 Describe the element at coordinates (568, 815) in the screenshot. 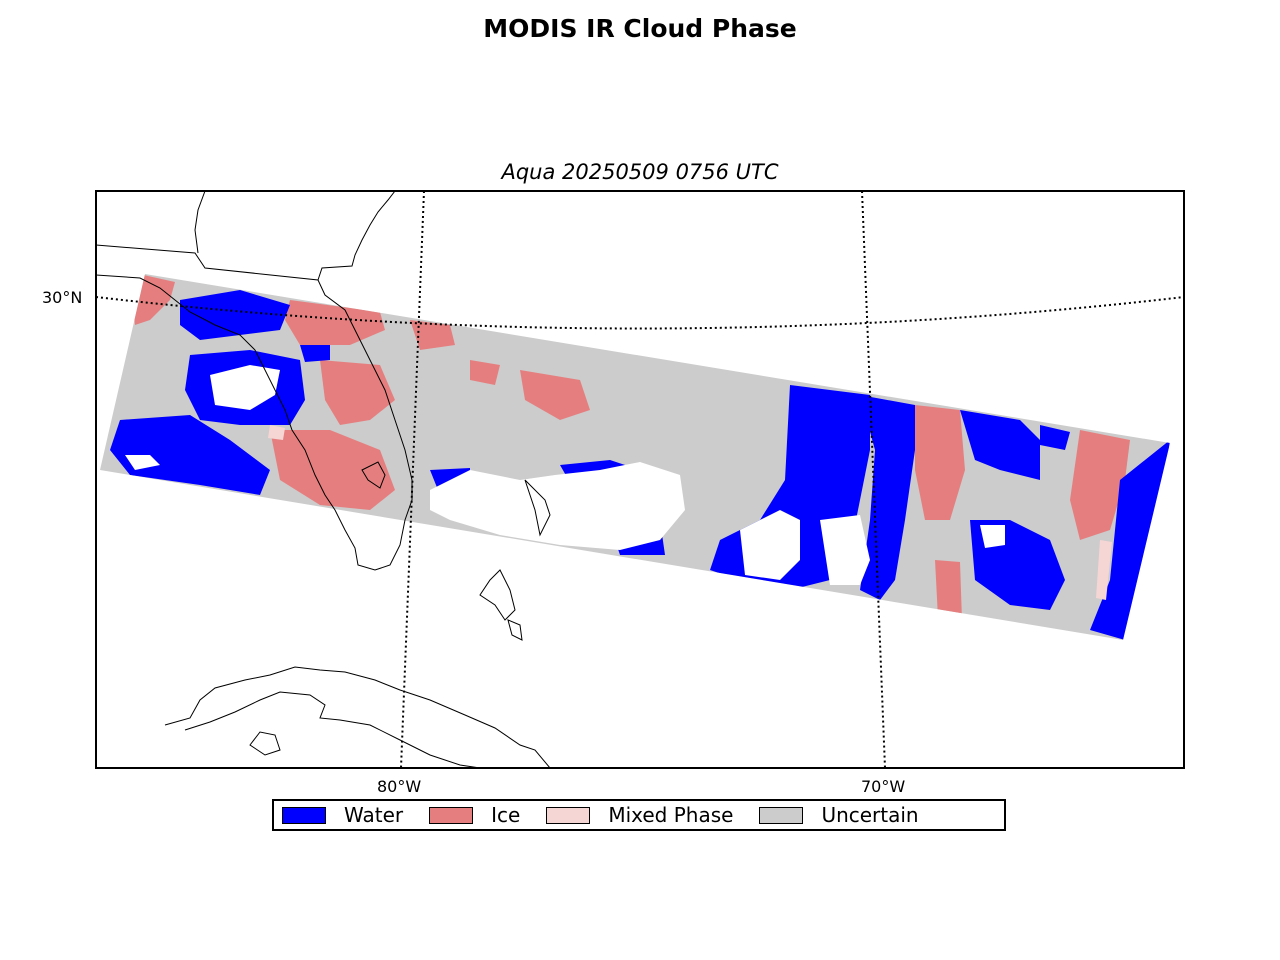

I see `legend-swatch-mixed-phase` at that location.